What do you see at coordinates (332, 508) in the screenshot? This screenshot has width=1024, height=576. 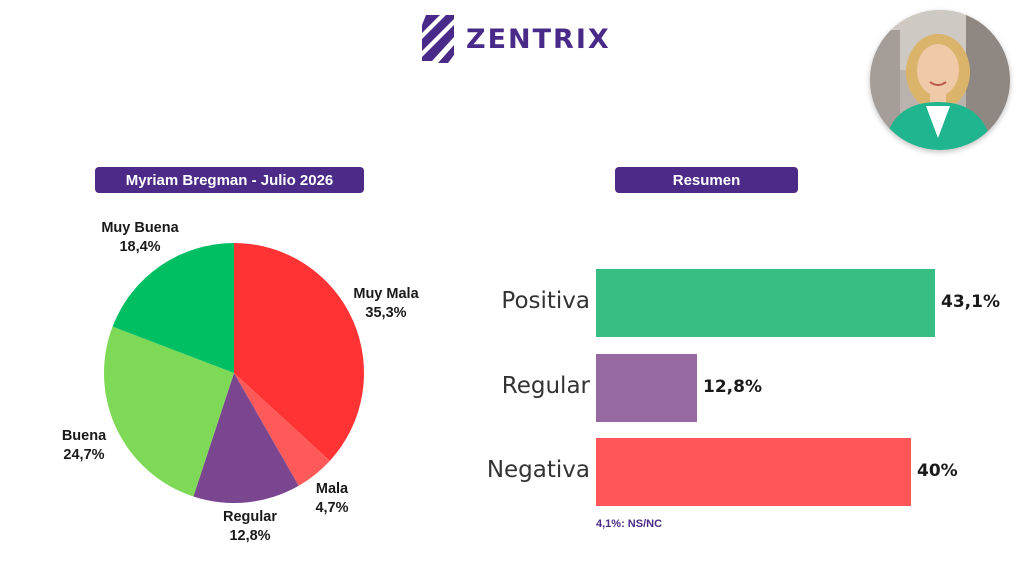 I see `pie-label-value: 4,7%` at bounding box center [332, 508].